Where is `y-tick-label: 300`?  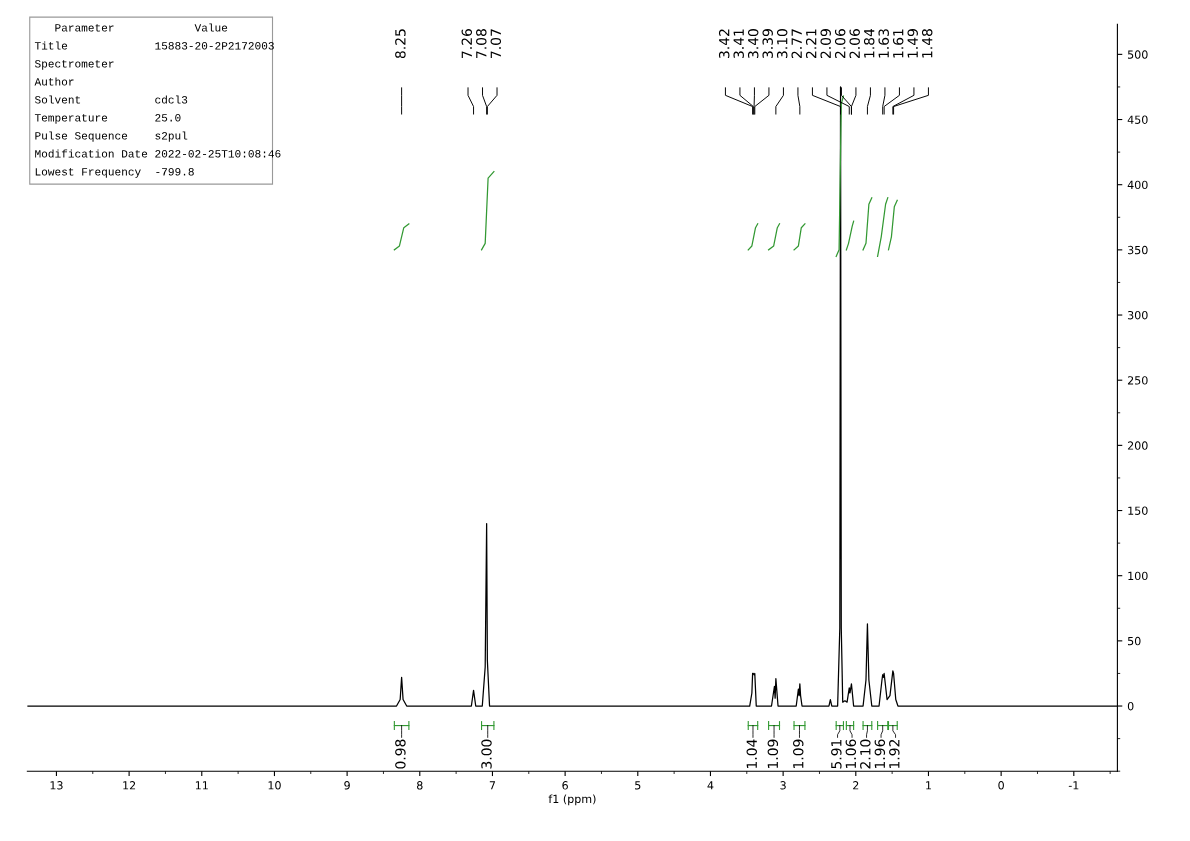 y-tick-label: 300 is located at coordinates (1137, 315).